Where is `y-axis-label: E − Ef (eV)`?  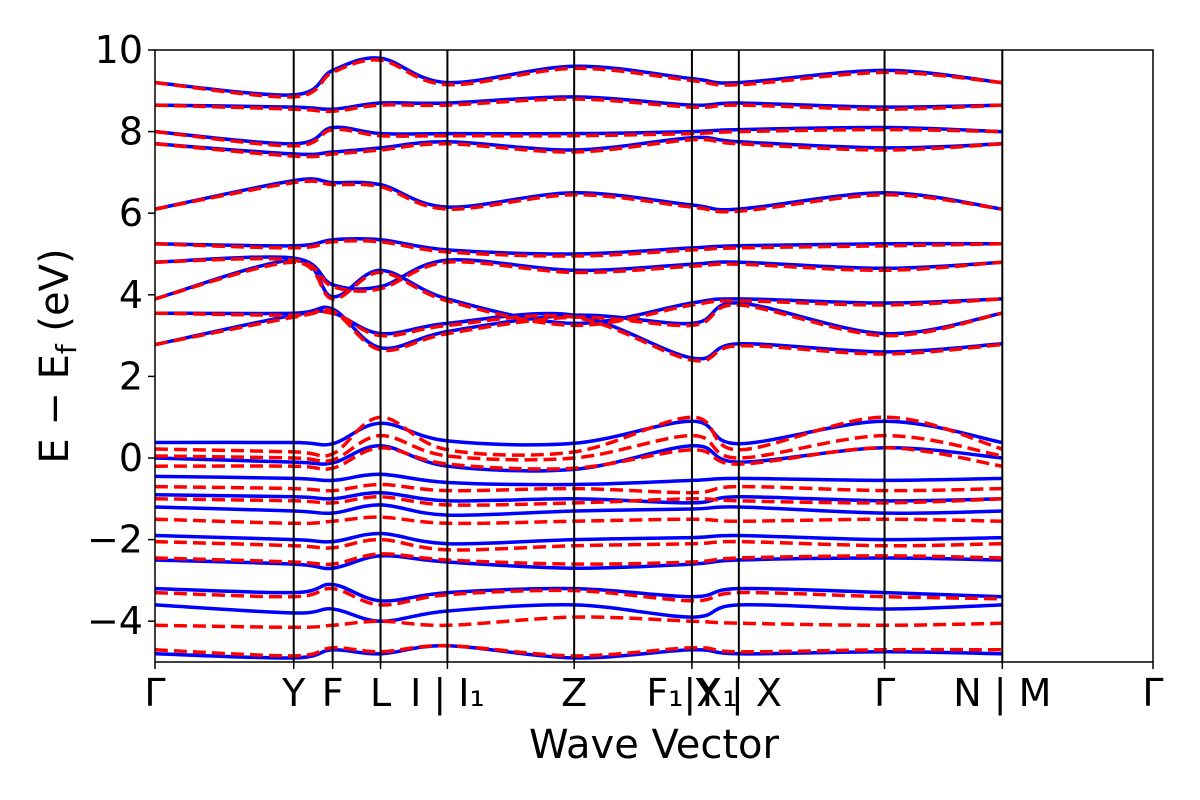
y-axis-label: E − Ef (eV) is located at coordinates (57, 355).